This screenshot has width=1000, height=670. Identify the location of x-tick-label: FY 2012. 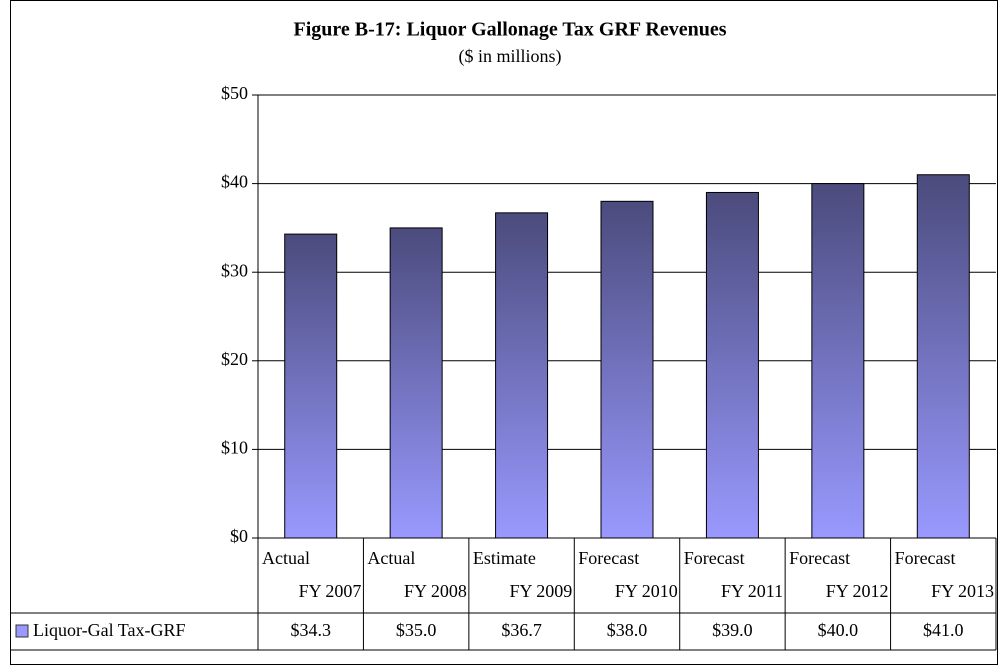
(857, 591).